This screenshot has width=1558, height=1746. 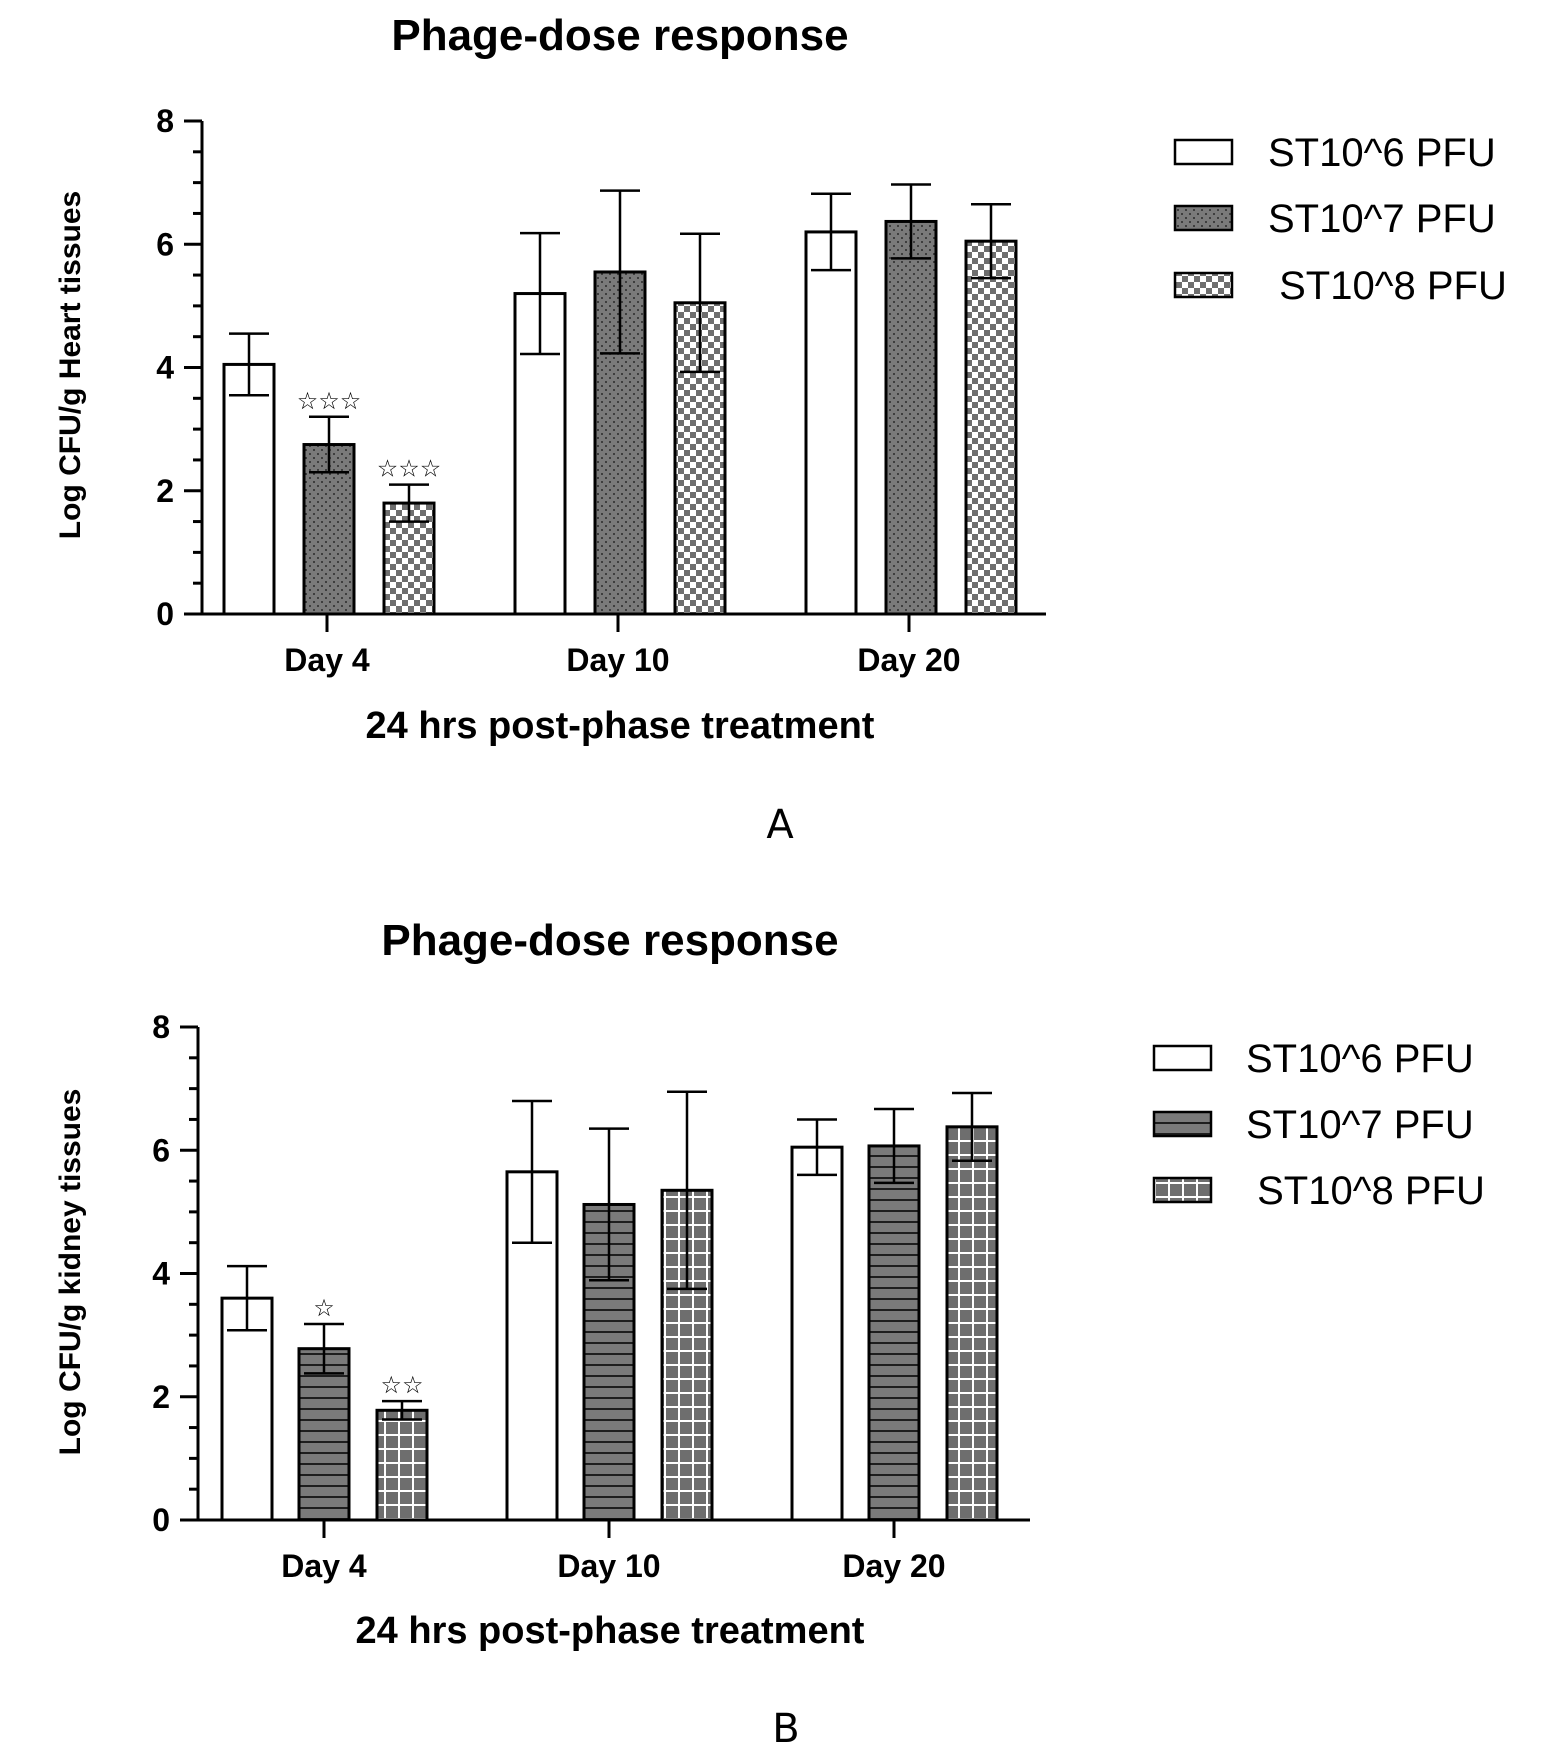 What do you see at coordinates (70, 1272) in the screenshot?
I see `y-axis-label: Log CFU/g kidney tissues` at bounding box center [70, 1272].